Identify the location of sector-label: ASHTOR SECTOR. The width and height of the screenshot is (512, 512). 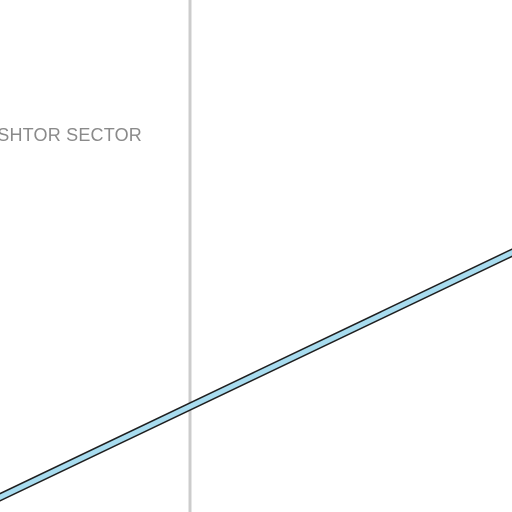
(71, 135).